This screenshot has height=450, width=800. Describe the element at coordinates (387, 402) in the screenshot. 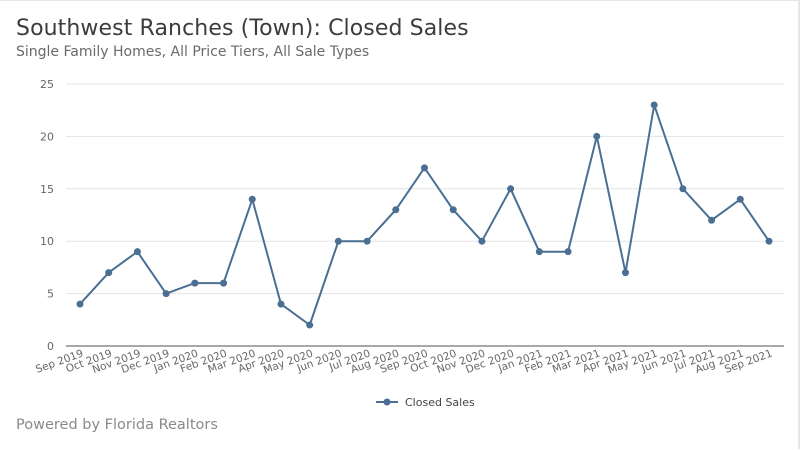

I see `legend-dot-marker-icon` at that location.